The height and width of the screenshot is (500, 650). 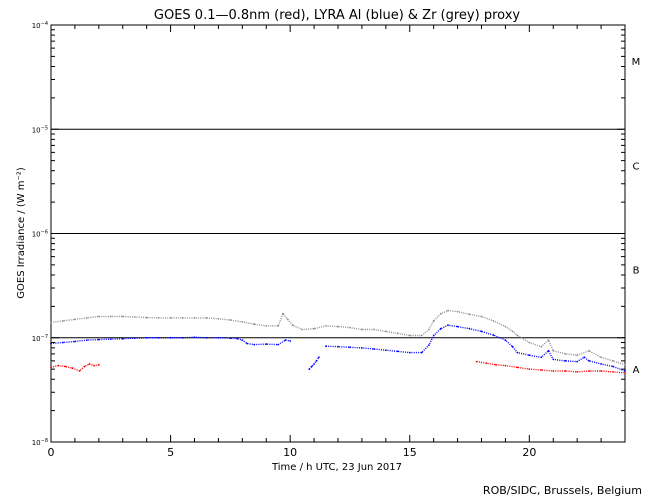 I want to click on flare-class-label-B: B, so click(x=636, y=271).